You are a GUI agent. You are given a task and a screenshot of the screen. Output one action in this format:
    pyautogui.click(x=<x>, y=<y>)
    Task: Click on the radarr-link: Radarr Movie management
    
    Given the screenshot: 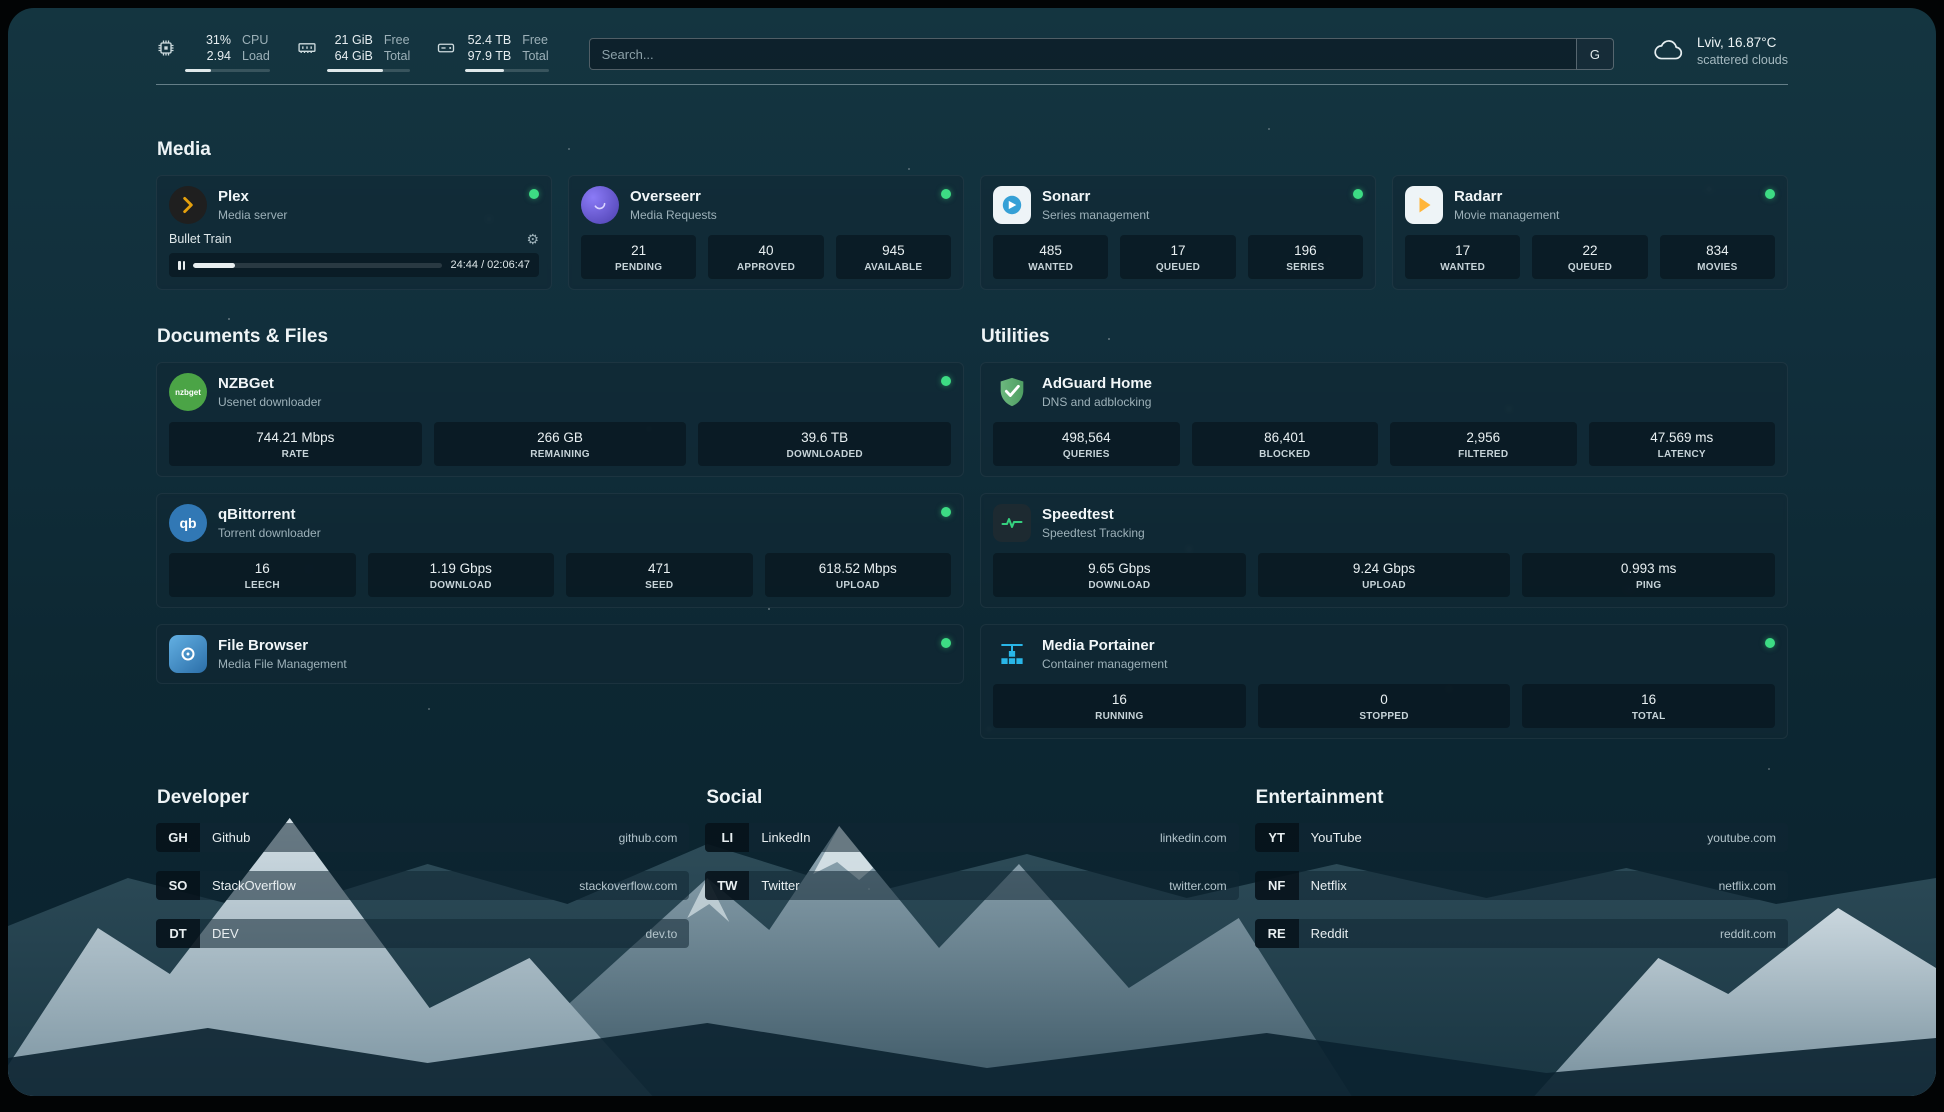 What is the action you would take?
    pyautogui.click(x=1590, y=205)
    